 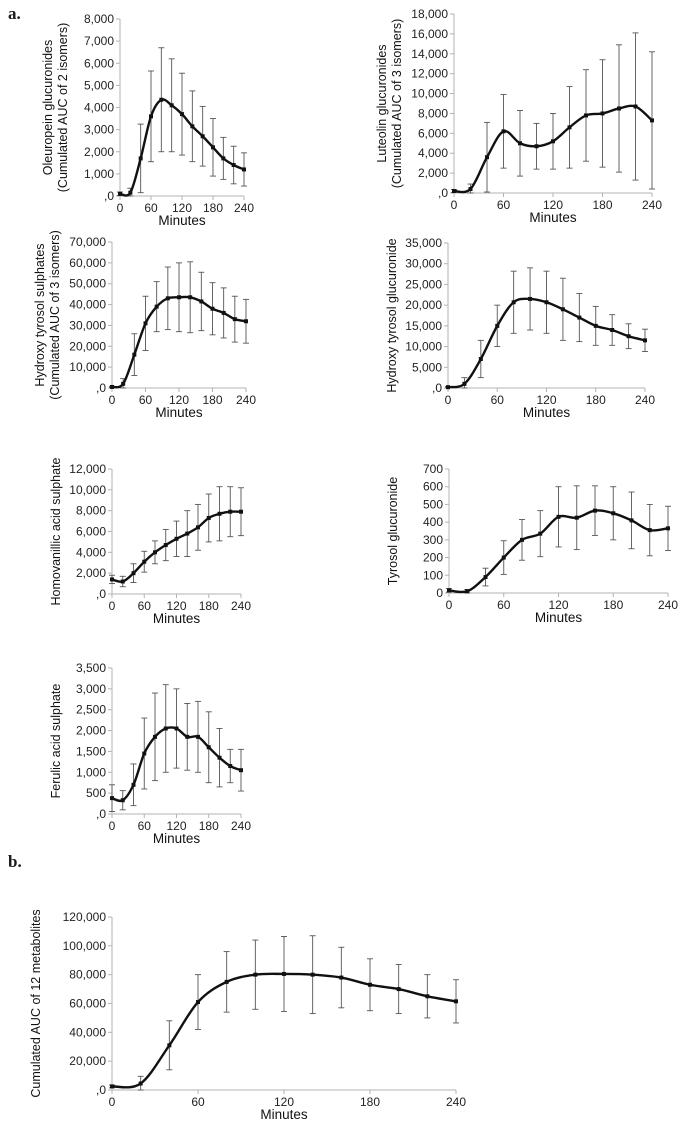 I want to click on y-axis-title: Ferulic acid sulphate, so click(x=56, y=741).